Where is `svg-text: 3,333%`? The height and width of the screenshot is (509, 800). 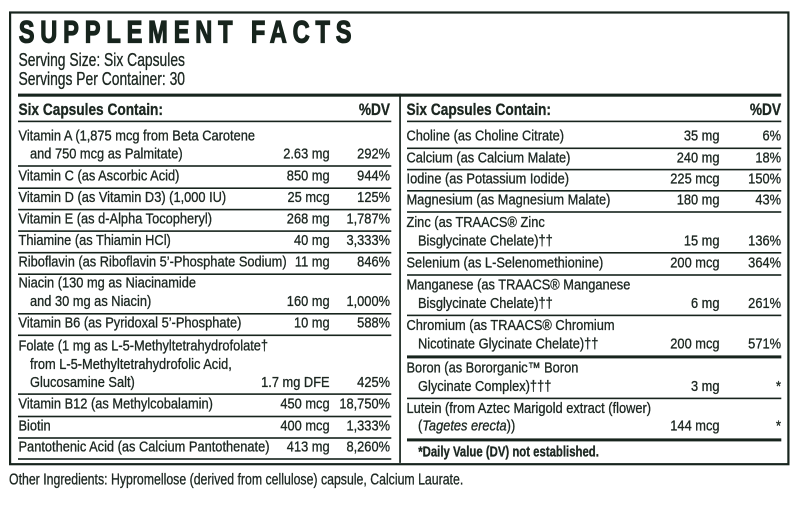
svg-text: 3,333% is located at coordinates (368, 240).